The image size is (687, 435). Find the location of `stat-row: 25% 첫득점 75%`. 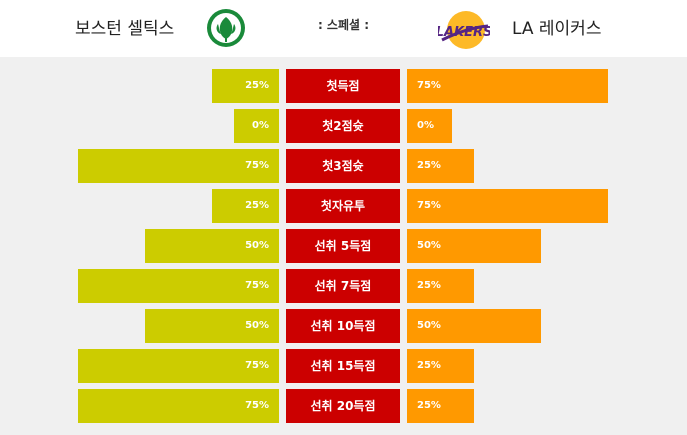

stat-row: 25% 첫득점 75% is located at coordinates (343, 86).